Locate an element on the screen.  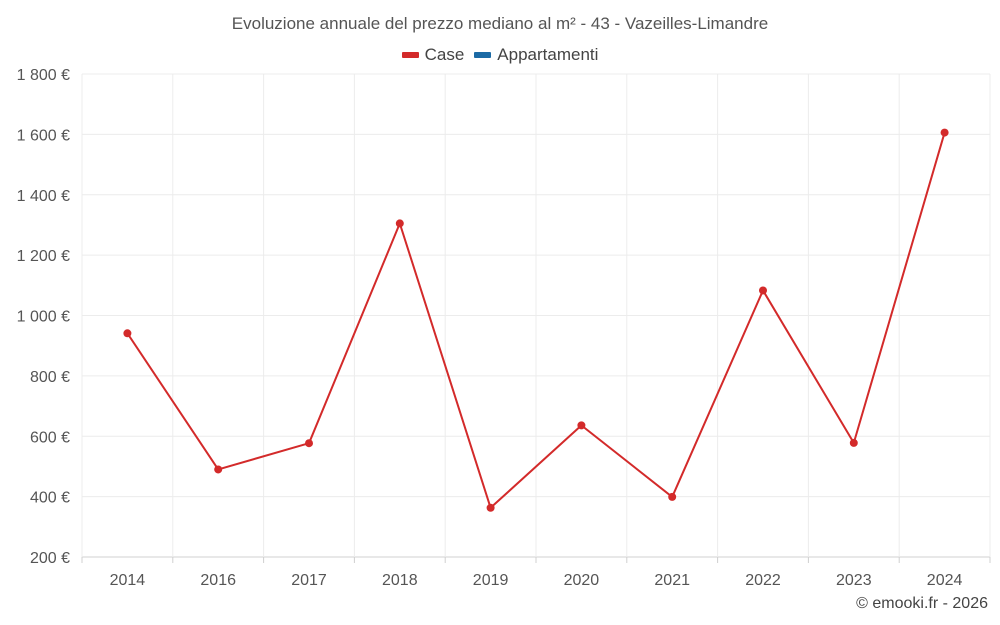
legend-label-appartamenti: Appartamenti is located at coordinates (548, 54).